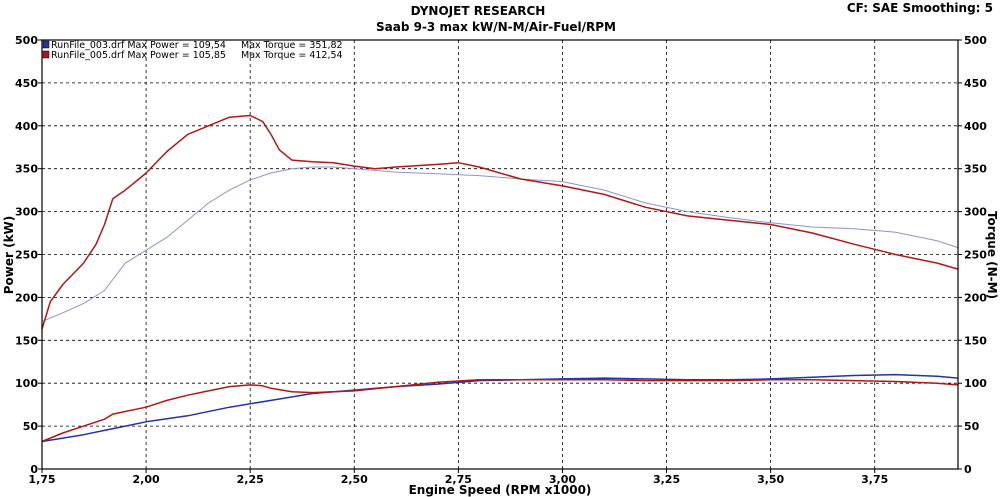 This screenshot has width=1000, height=497. What do you see at coordinates (975, 83) in the screenshot?
I see `y-tick-label-right: 450` at bounding box center [975, 83].